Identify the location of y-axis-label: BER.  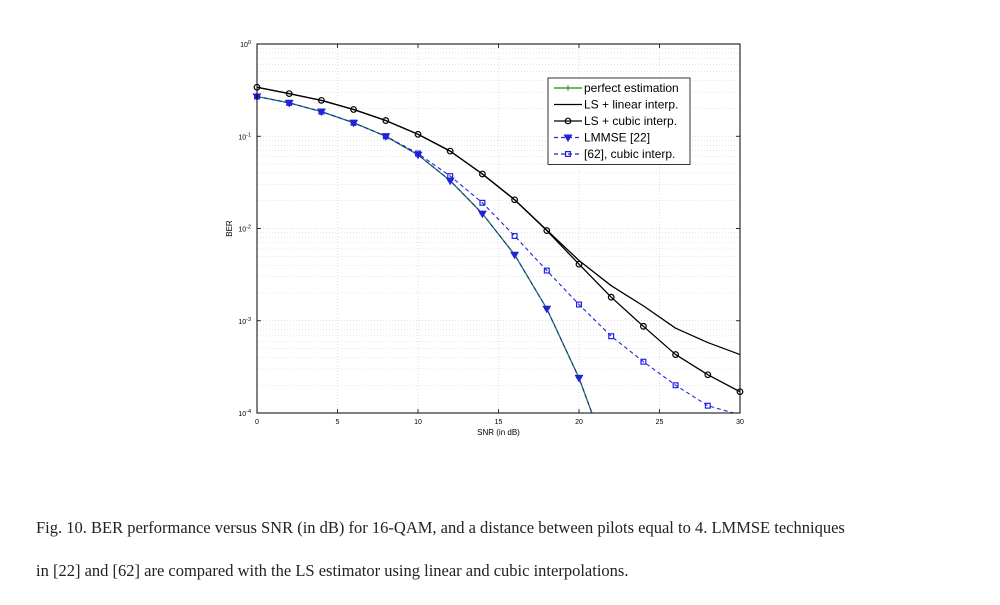
(229, 228).